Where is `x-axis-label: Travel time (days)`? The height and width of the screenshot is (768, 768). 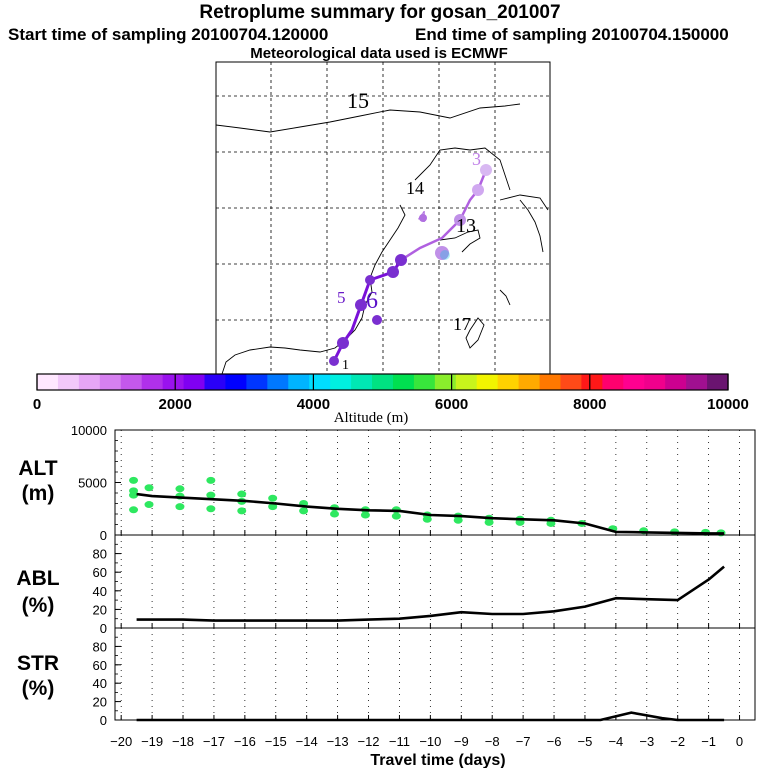
x-axis-label: Travel time (days) is located at coordinates (437, 760).